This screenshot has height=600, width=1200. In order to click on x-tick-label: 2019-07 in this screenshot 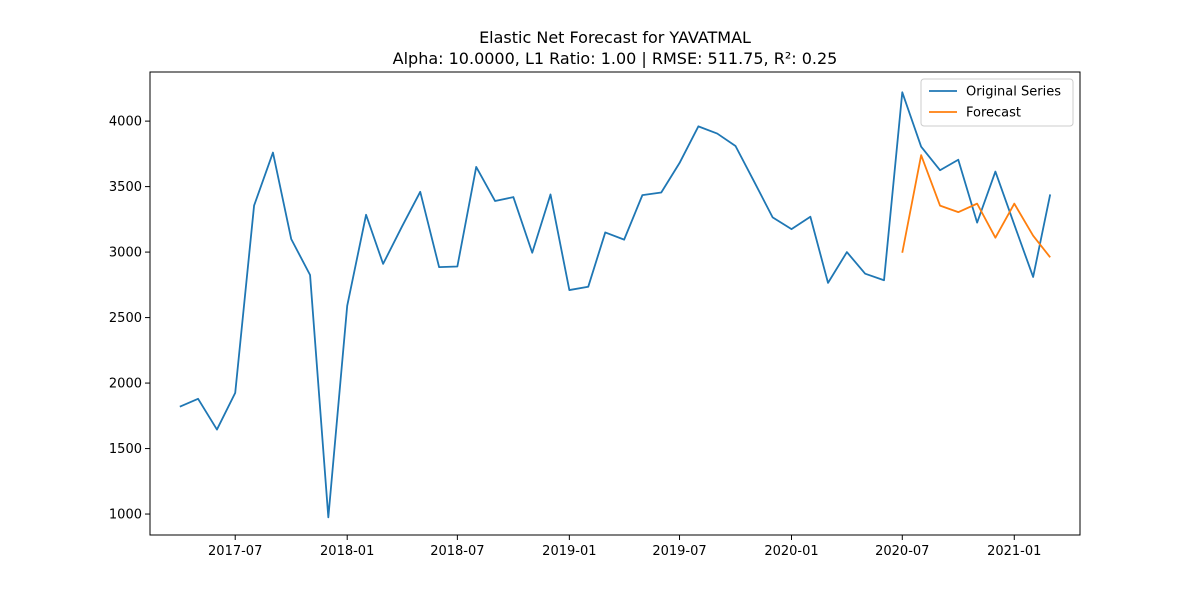, I will do `click(679, 551)`.